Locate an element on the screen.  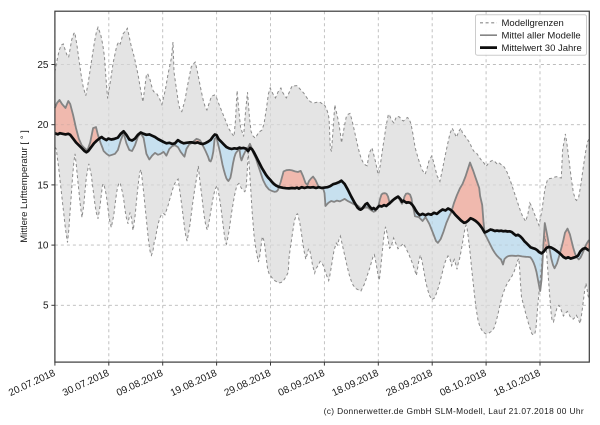
svg-text: 15 is located at coordinates (43, 185).